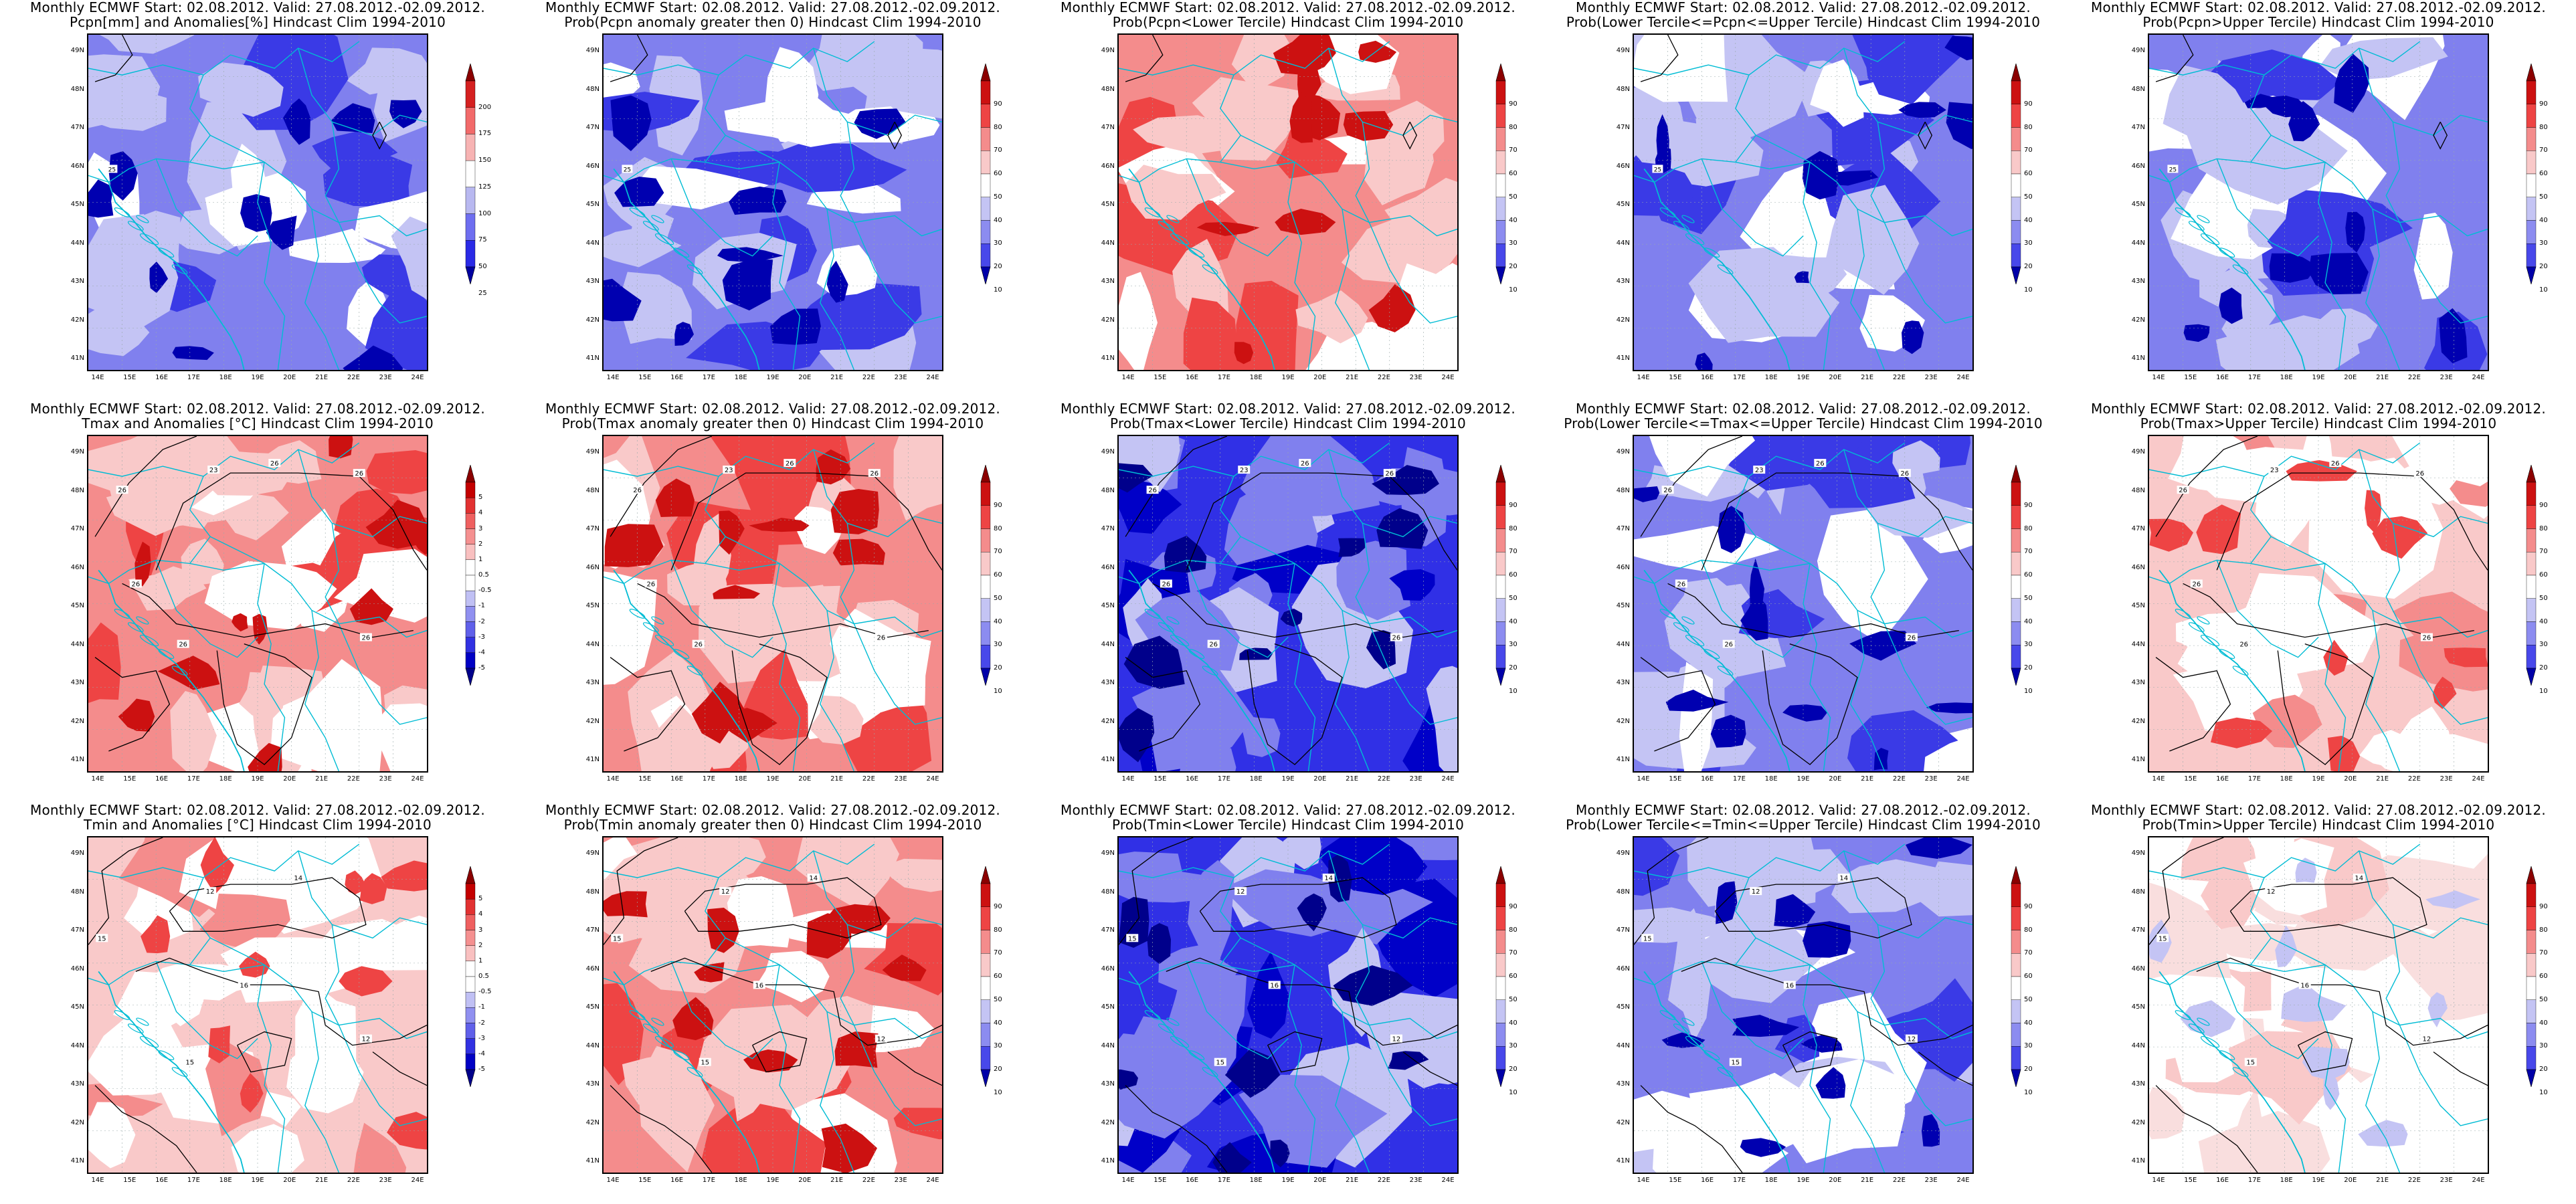  What do you see at coordinates (480, 544) in the screenshot?
I see `colorbar-tick: 2` at bounding box center [480, 544].